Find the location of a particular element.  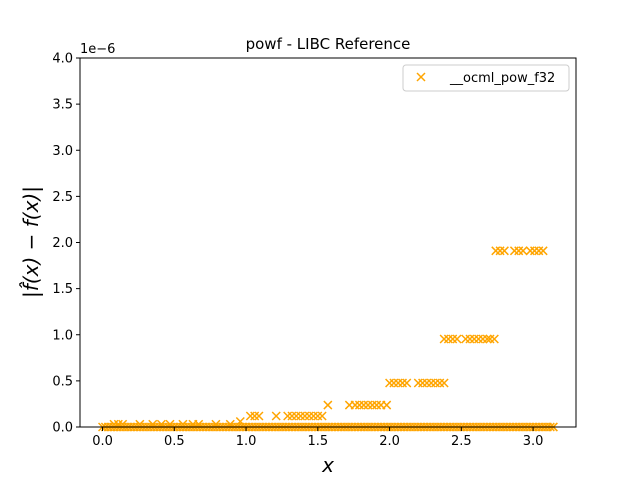

y-tick-label: 2.5 is located at coordinates (62, 197).